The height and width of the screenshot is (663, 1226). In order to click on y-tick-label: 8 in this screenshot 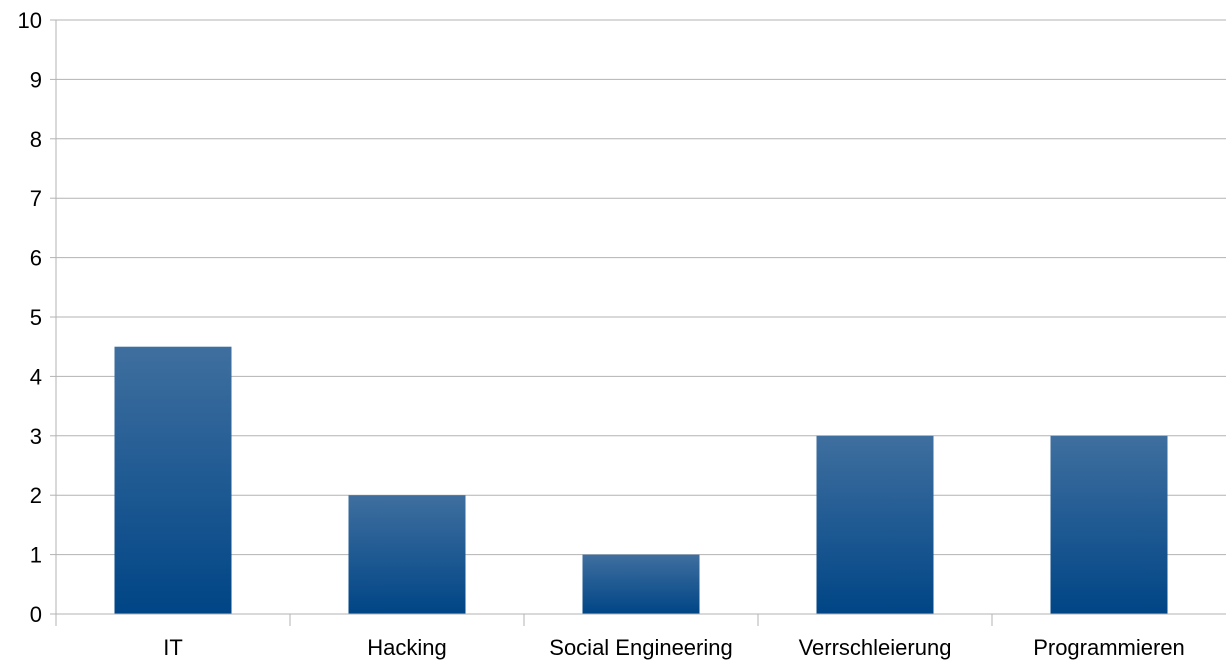, I will do `click(36, 139)`.